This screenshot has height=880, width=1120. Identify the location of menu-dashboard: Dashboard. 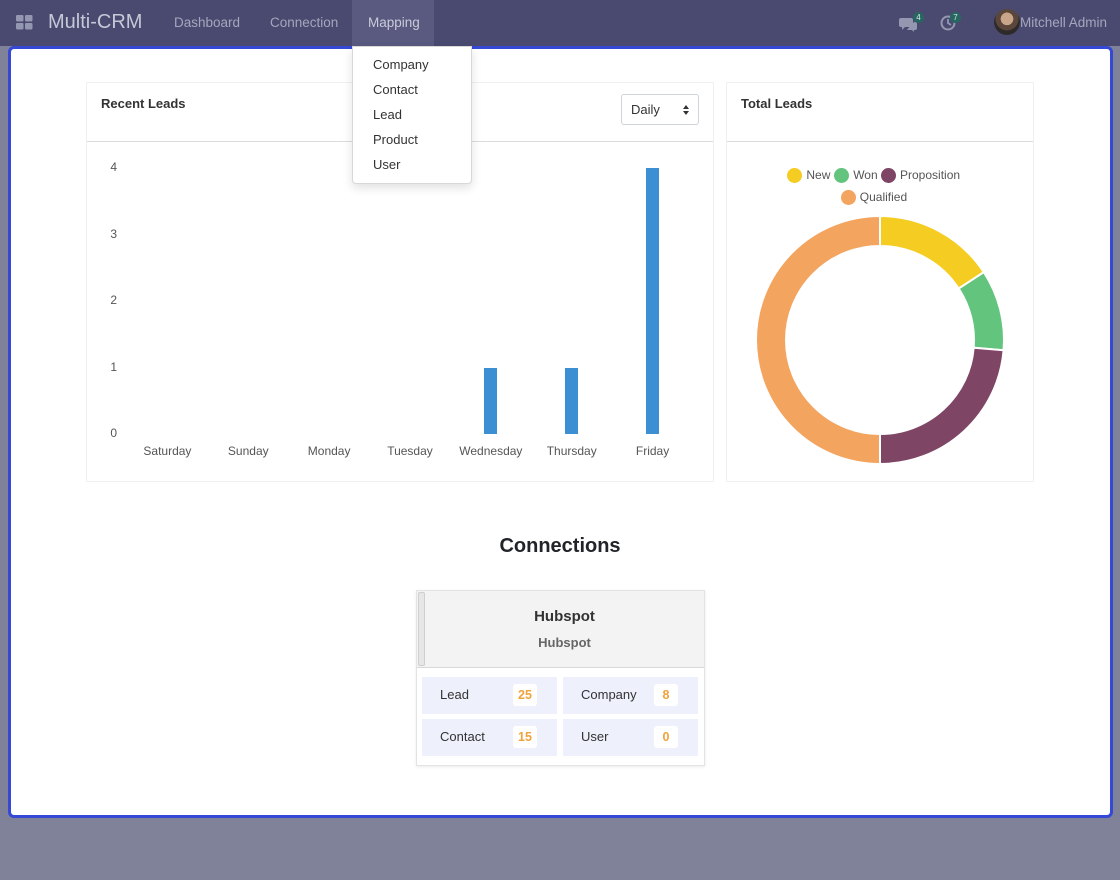
(207, 22).